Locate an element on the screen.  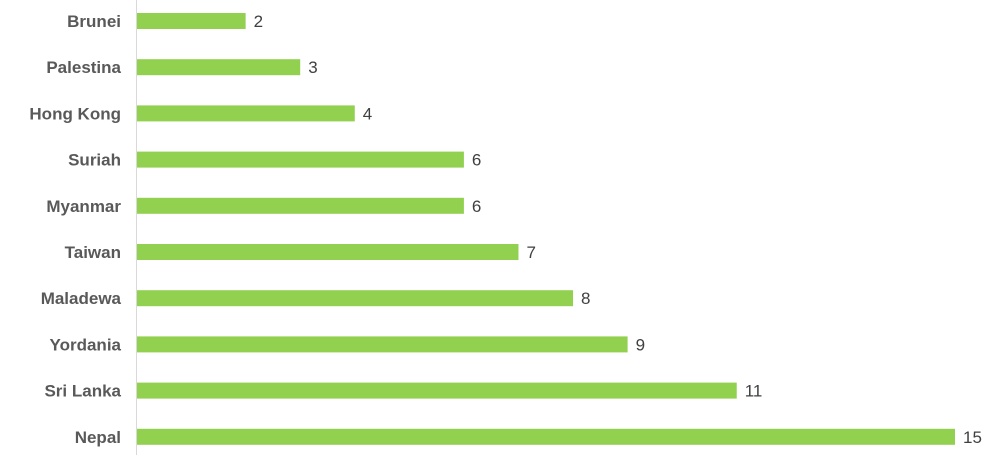
category-label: Palestina is located at coordinates (83, 67).